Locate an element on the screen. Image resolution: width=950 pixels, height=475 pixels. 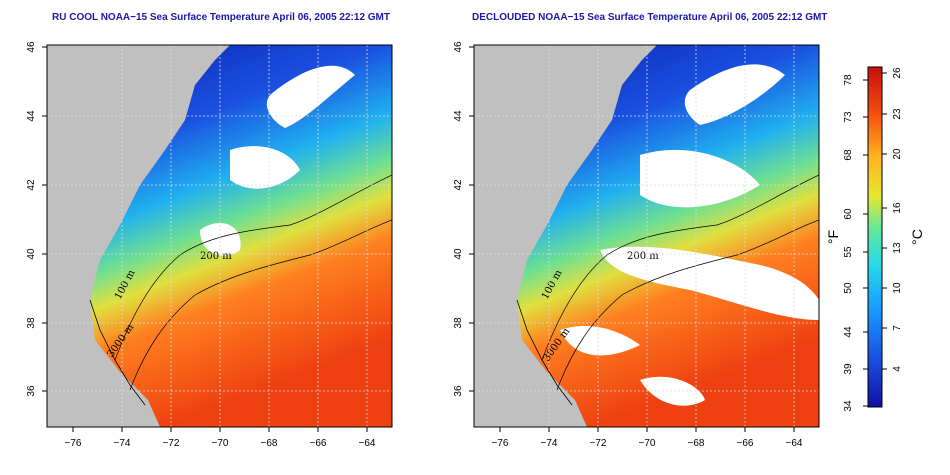
celsius-tick: 10 is located at coordinates (897, 288).